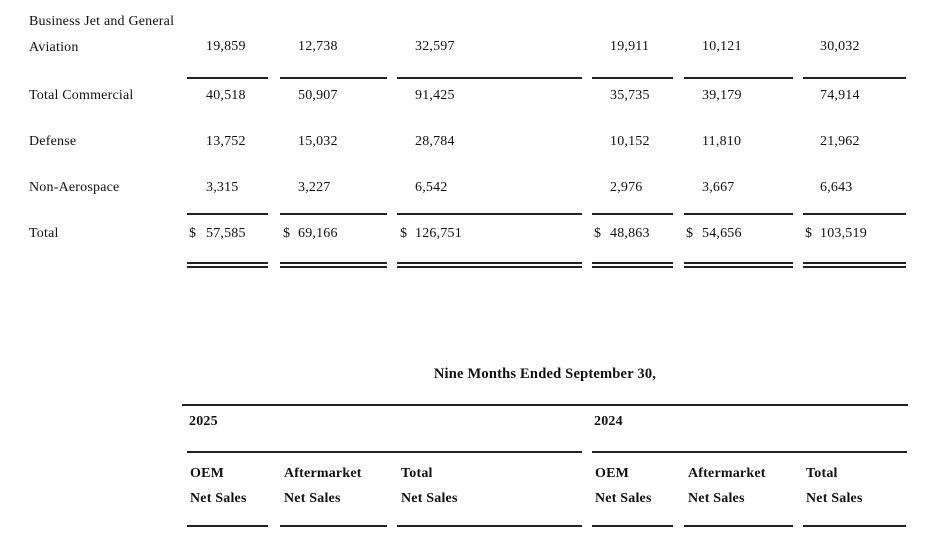 Image resolution: width=950 pixels, height=533 pixels. Describe the element at coordinates (435, 141) in the screenshot. I see `cell-def-2025-total: 28,784` at that location.